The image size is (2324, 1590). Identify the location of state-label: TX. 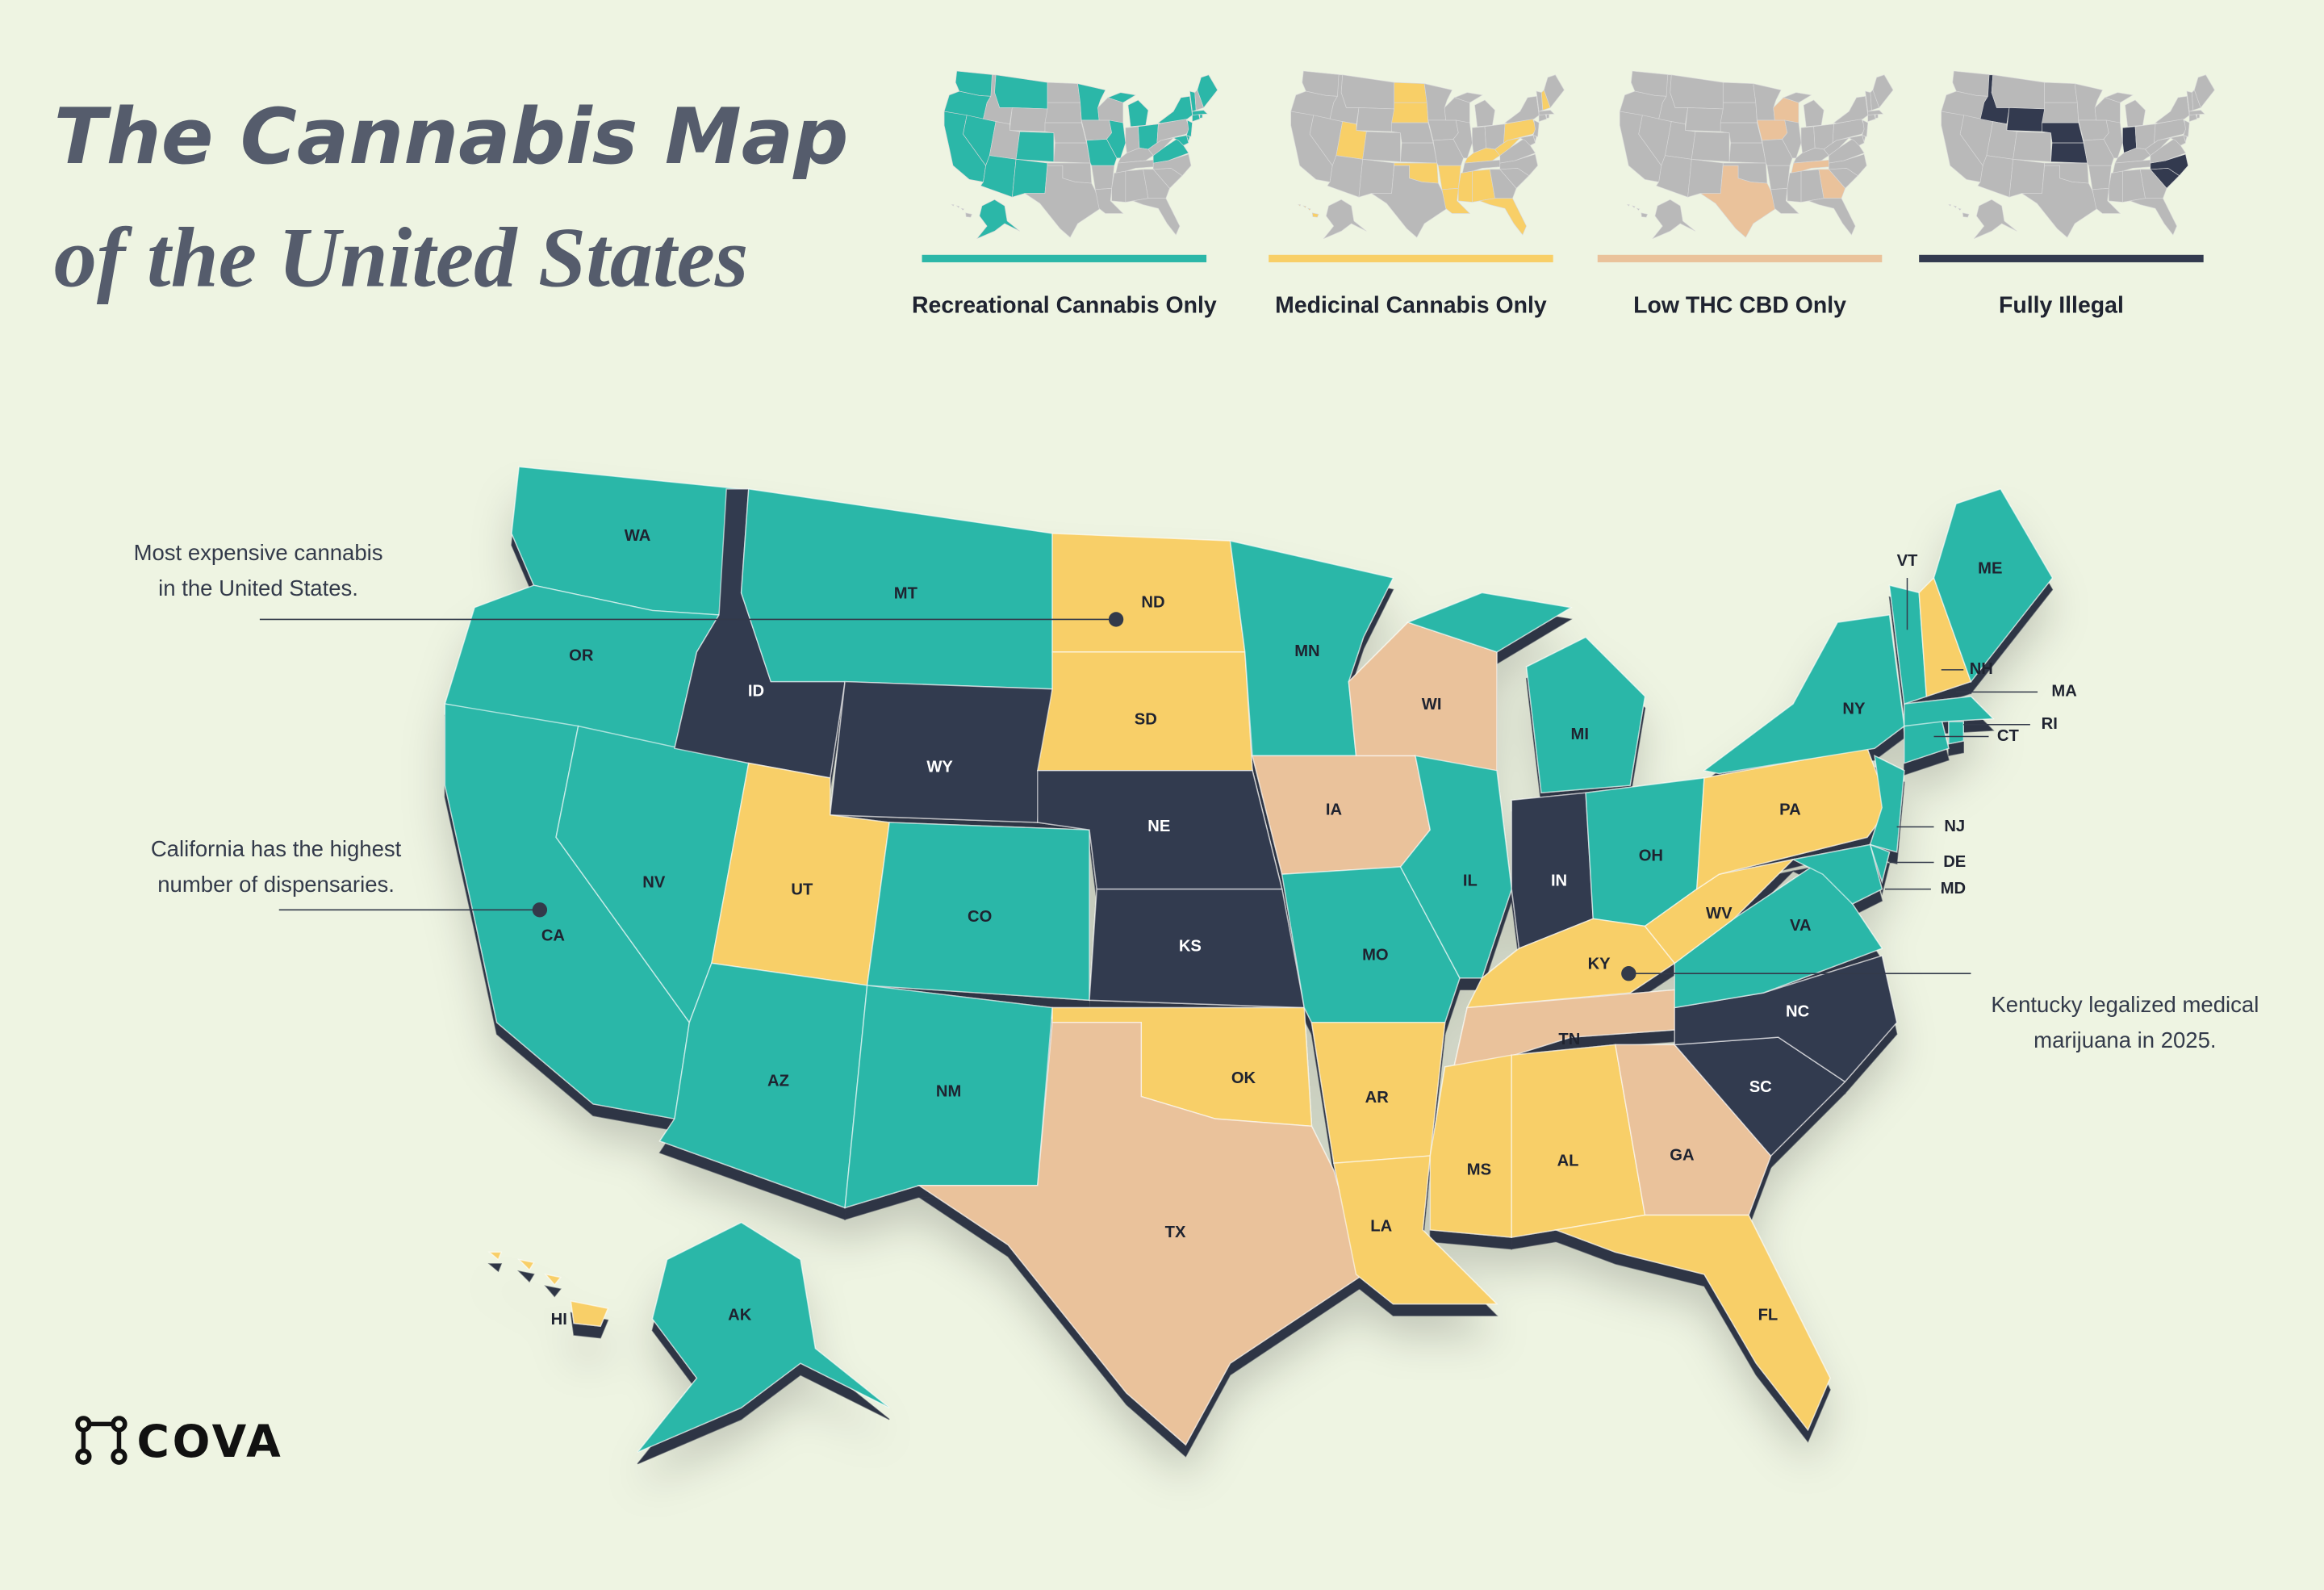
(1175, 1232).